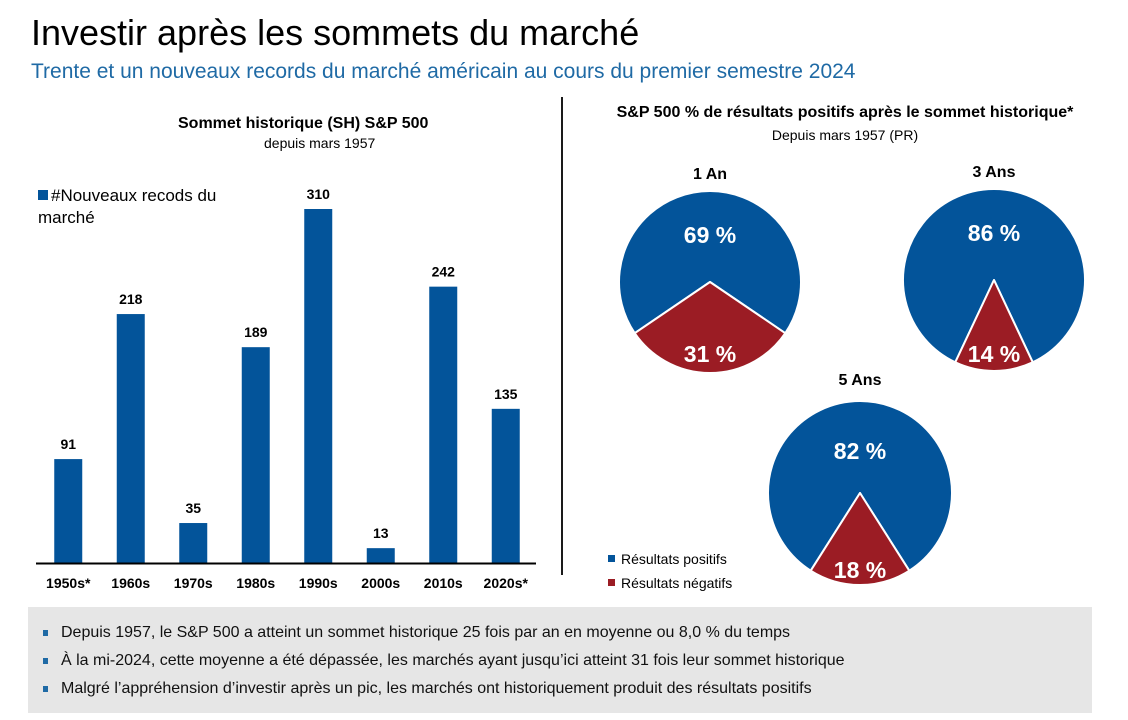  Describe the element at coordinates (443, 583) in the screenshot. I see `x-tick-label: 2010s` at that location.